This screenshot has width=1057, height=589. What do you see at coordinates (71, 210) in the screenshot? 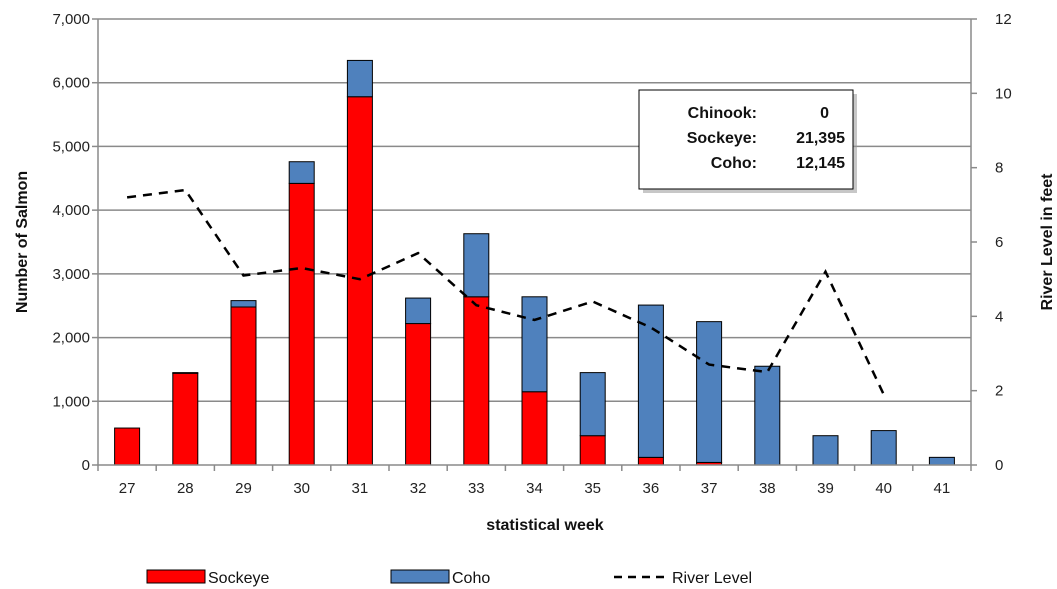
I see `y-tick-label: 4,000` at bounding box center [71, 210].